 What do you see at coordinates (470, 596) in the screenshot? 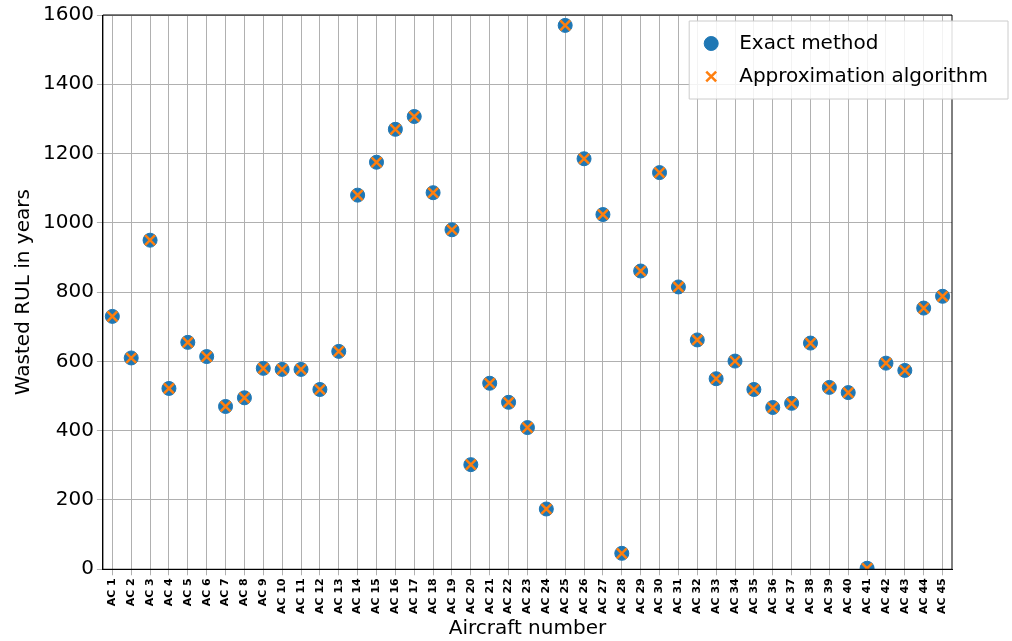
I see `x-tick-label: AC 20` at bounding box center [470, 596].